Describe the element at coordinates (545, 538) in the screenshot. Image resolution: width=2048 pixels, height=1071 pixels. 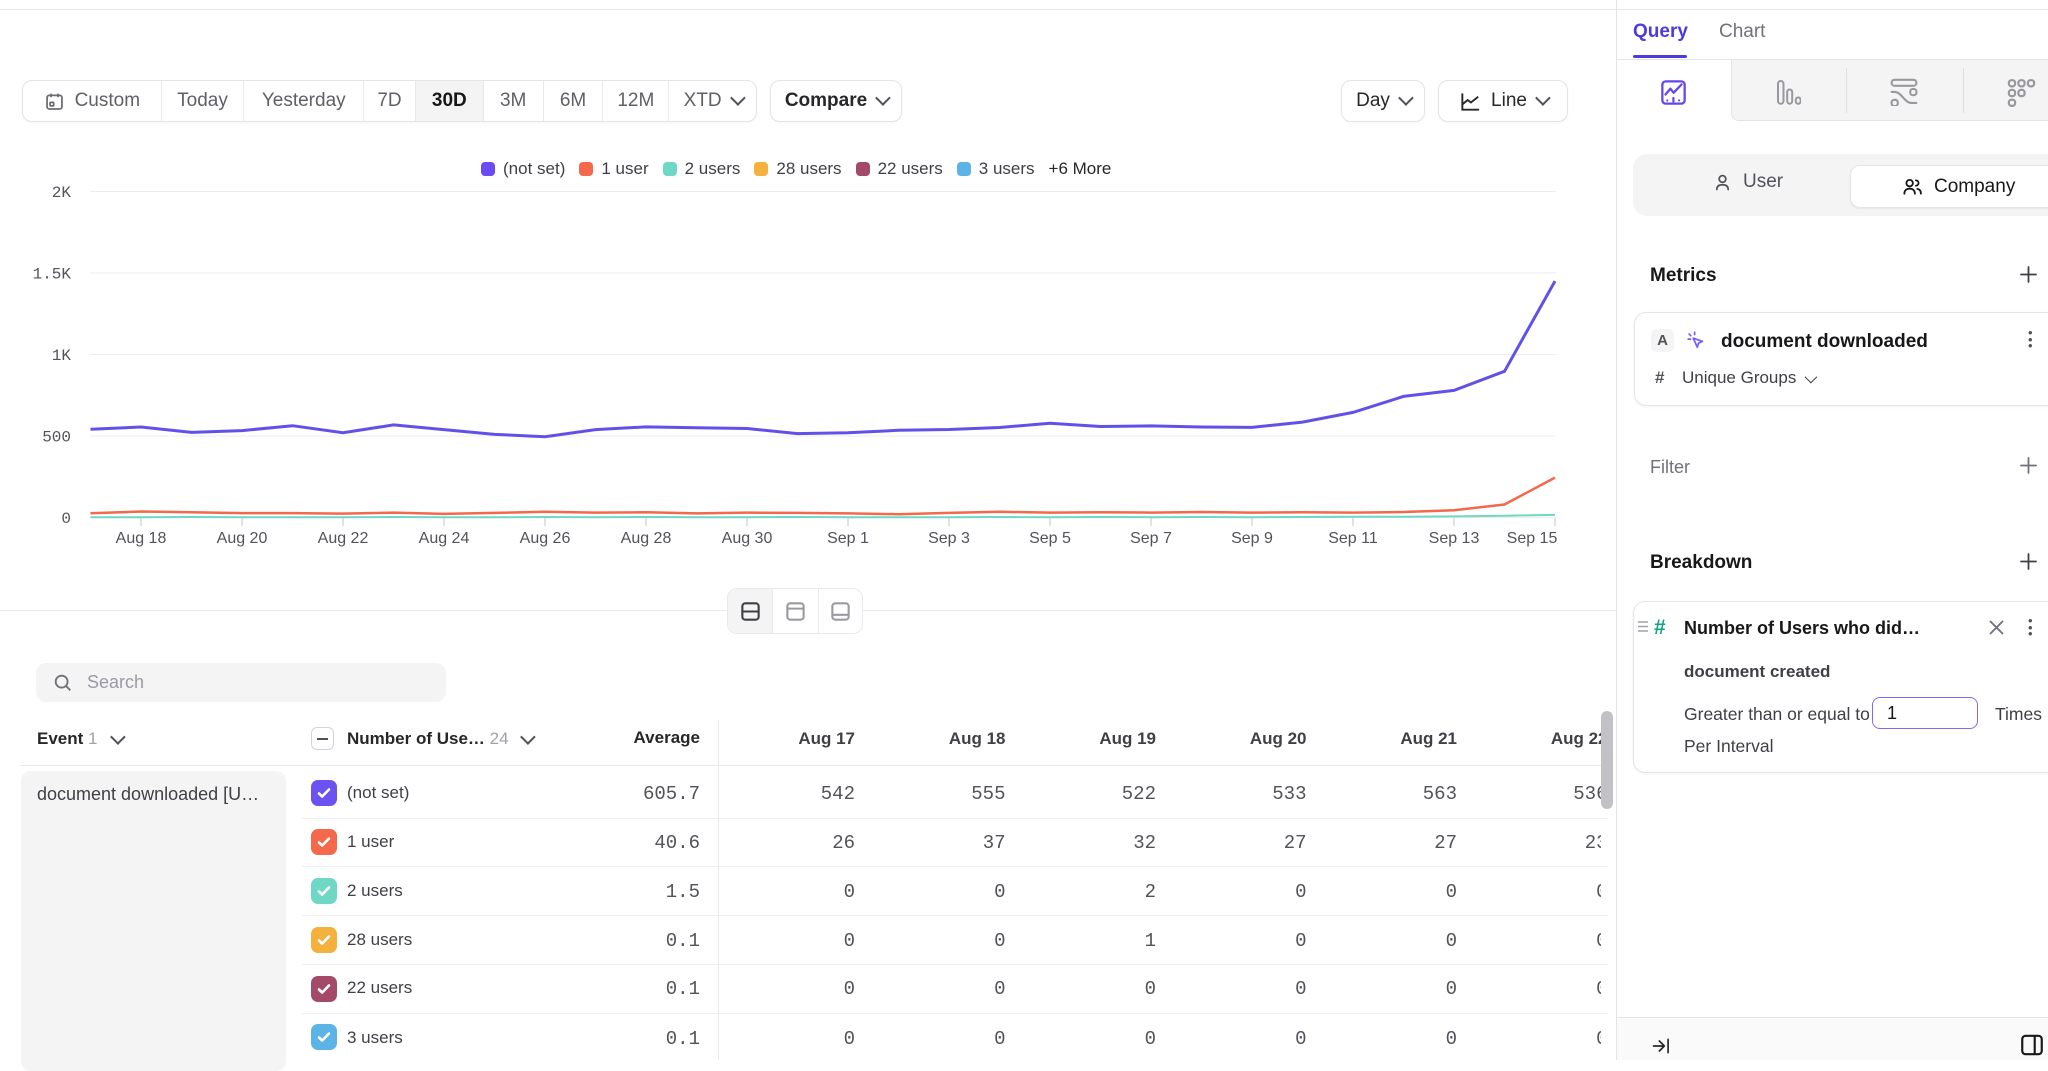
I see `svg-text: Aug 26` at that location.